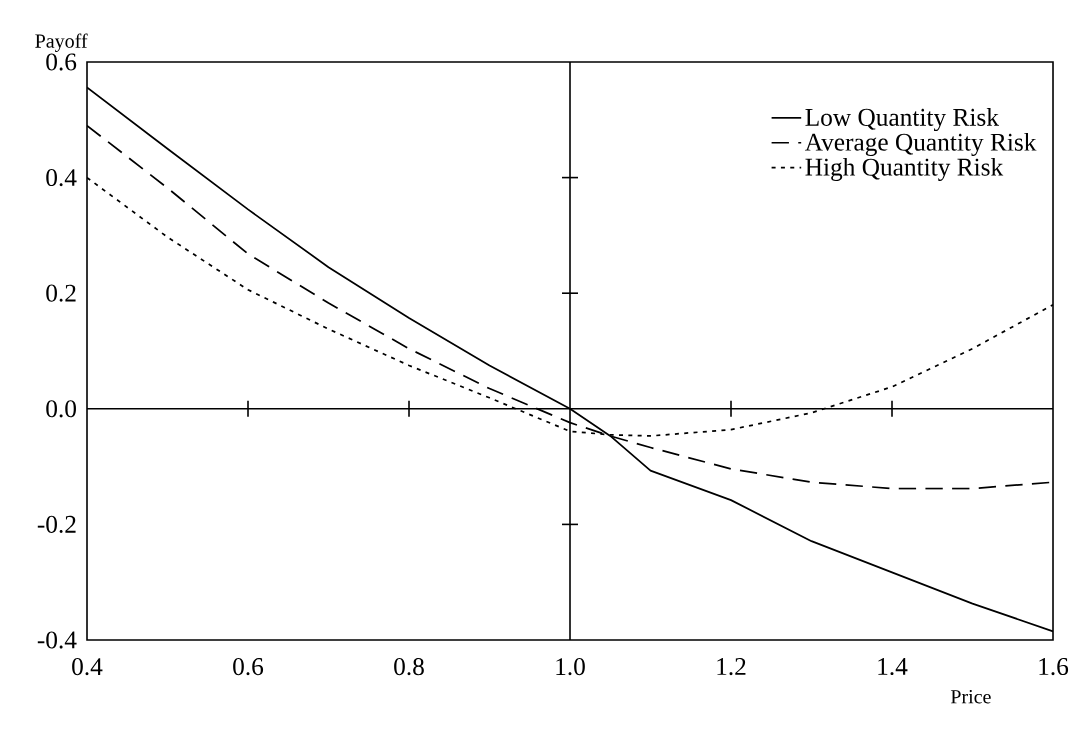  What do you see at coordinates (893, 667) in the screenshot?
I see `x-tick-label: 1.4` at bounding box center [893, 667].